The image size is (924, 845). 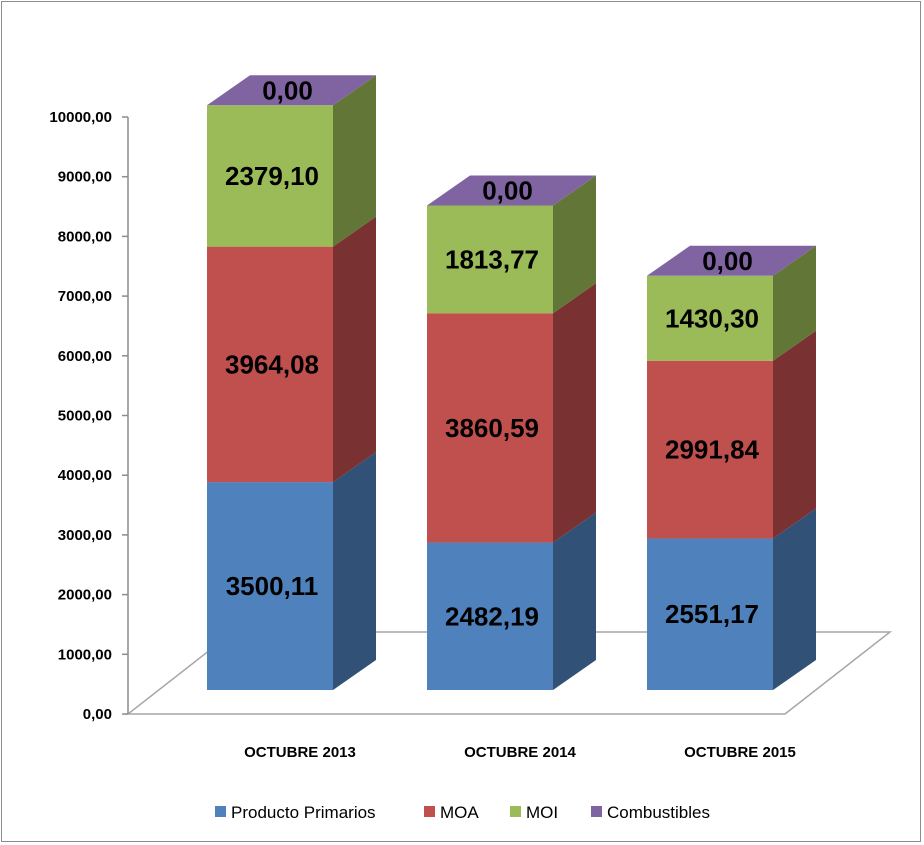 What do you see at coordinates (303, 812) in the screenshot?
I see `legend-label: Producto Primarios` at bounding box center [303, 812].